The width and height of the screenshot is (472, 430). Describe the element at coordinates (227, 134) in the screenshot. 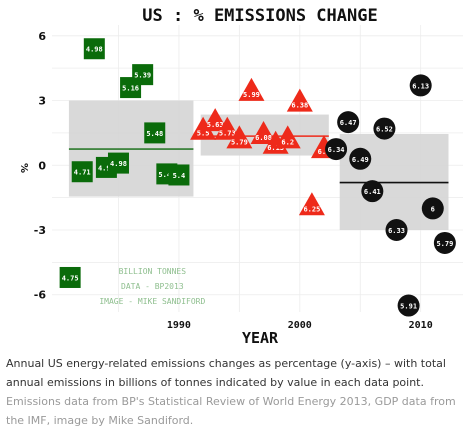

I see `data-label: 5.73` at that location.